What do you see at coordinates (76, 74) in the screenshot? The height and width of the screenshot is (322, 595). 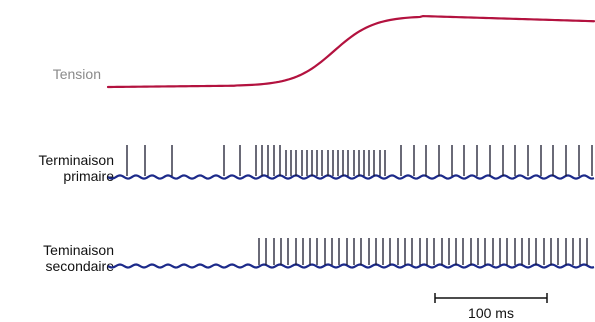 I see `tension-label: Tension` at bounding box center [76, 74].